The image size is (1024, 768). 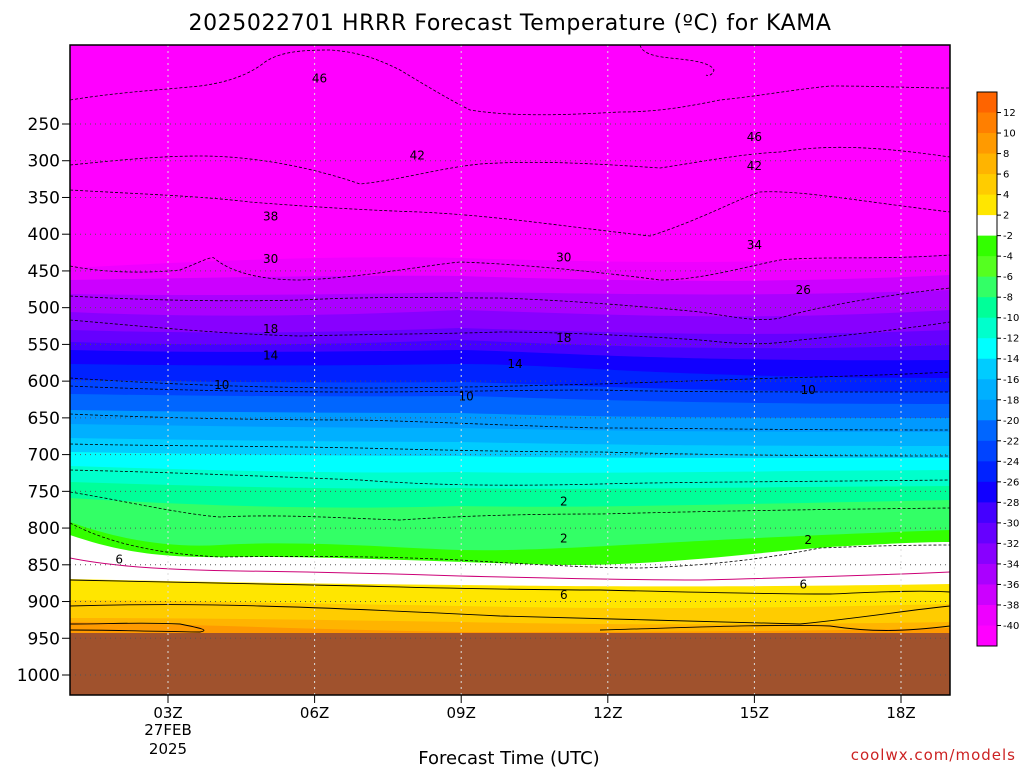 What do you see at coordinates (1008, 257) in the screenshot?
I see `colorbar-label: -4` at bounding box center [1008, 257].